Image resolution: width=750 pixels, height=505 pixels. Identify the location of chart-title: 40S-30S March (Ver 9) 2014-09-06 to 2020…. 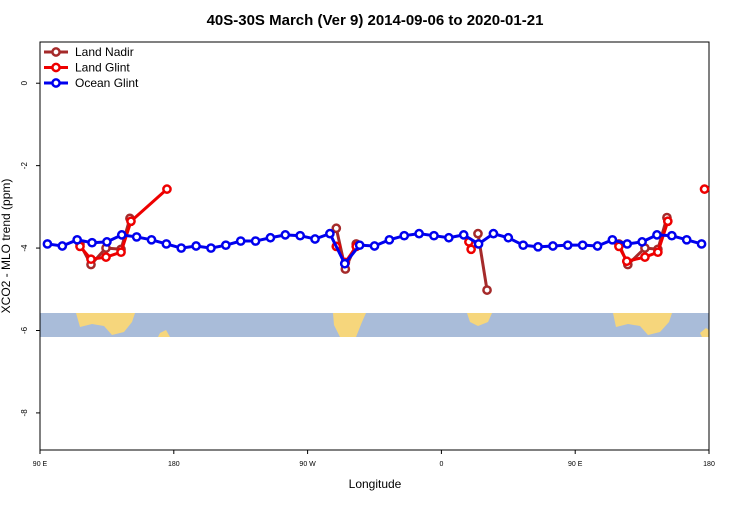
(375, 20).